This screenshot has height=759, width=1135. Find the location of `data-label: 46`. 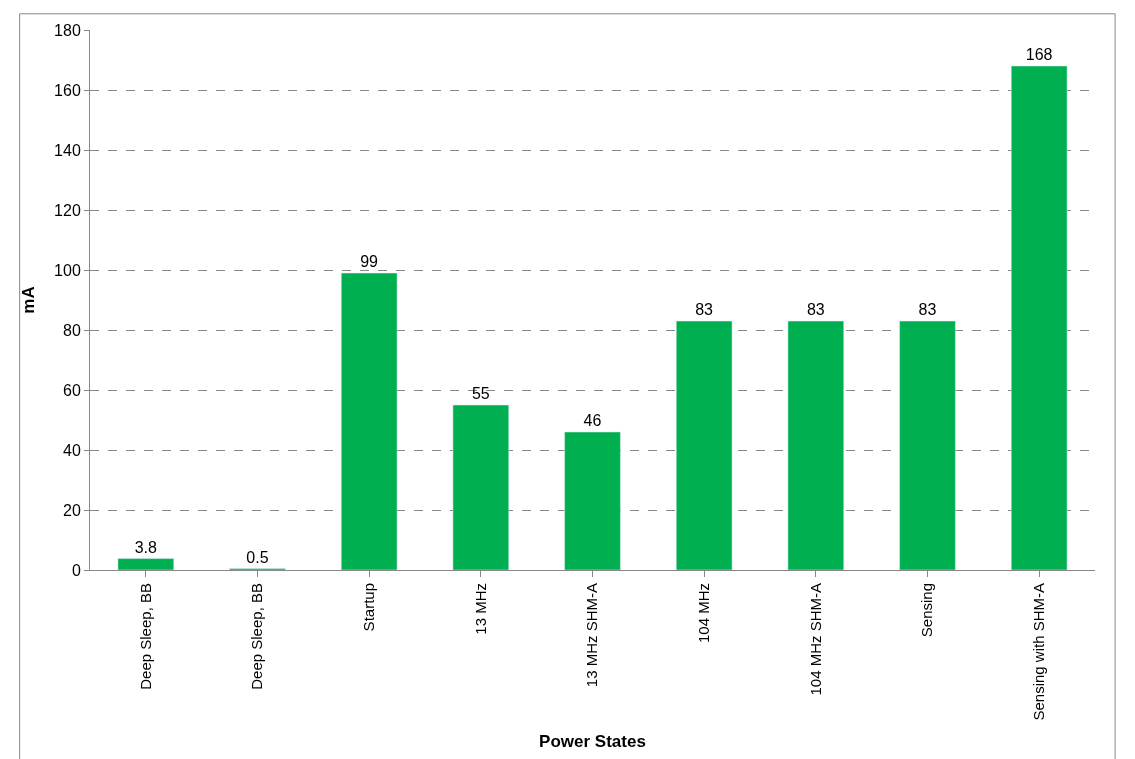

data-label: 46 is located at coordinates (592, 420).